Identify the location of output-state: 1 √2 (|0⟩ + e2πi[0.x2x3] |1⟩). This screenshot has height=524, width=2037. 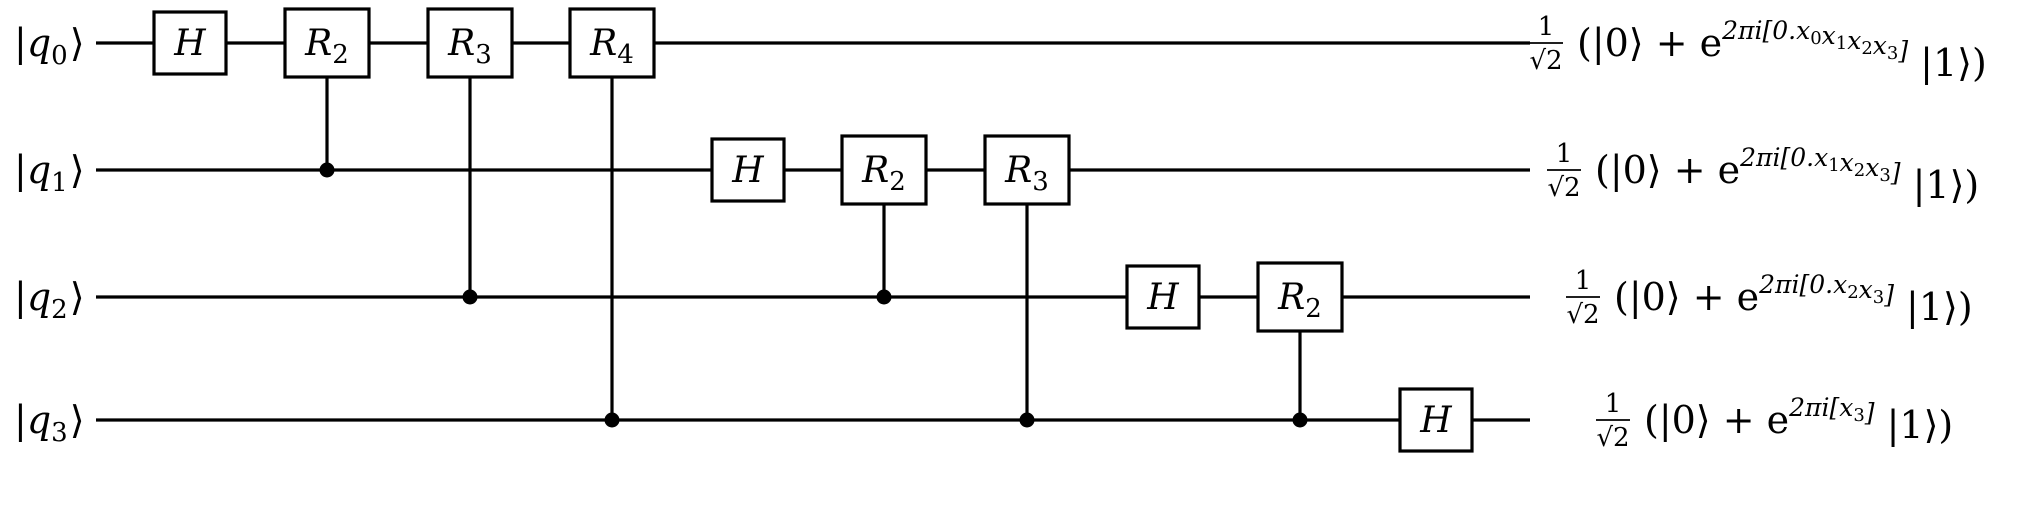
(1769, 298).